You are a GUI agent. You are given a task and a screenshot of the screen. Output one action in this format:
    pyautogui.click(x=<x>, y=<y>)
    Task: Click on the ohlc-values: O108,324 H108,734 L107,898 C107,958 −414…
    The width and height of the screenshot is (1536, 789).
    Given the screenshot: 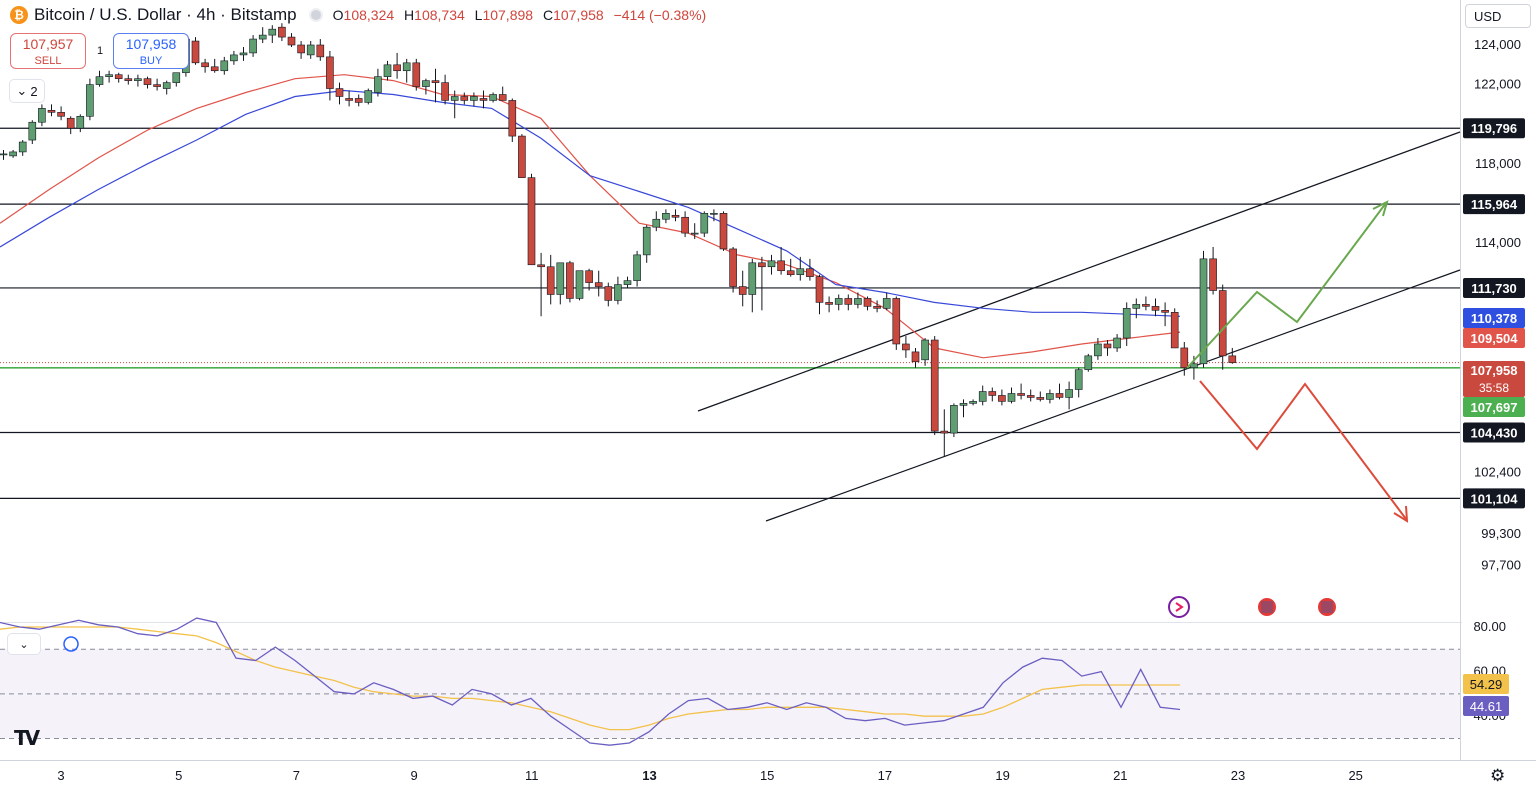 What is the action you would take?
    pyautogui.click(x=519, y=15)
    